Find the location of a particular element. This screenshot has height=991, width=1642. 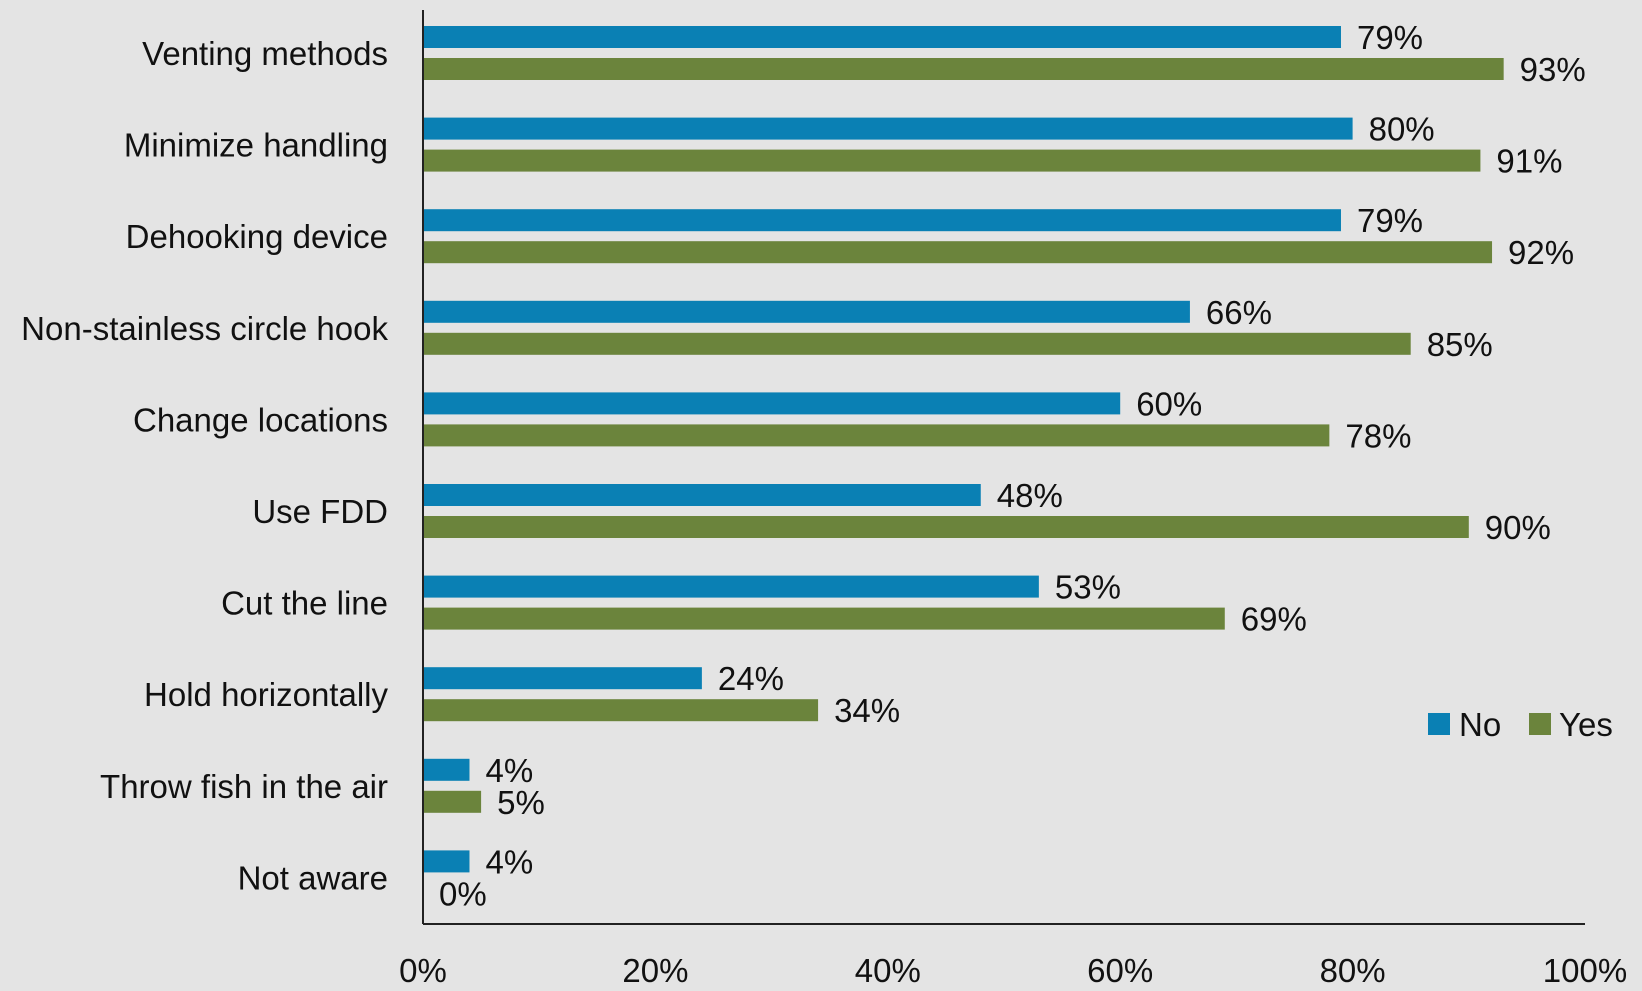

bar-yes-hold-horizontally is located at coordinates (621, 710).